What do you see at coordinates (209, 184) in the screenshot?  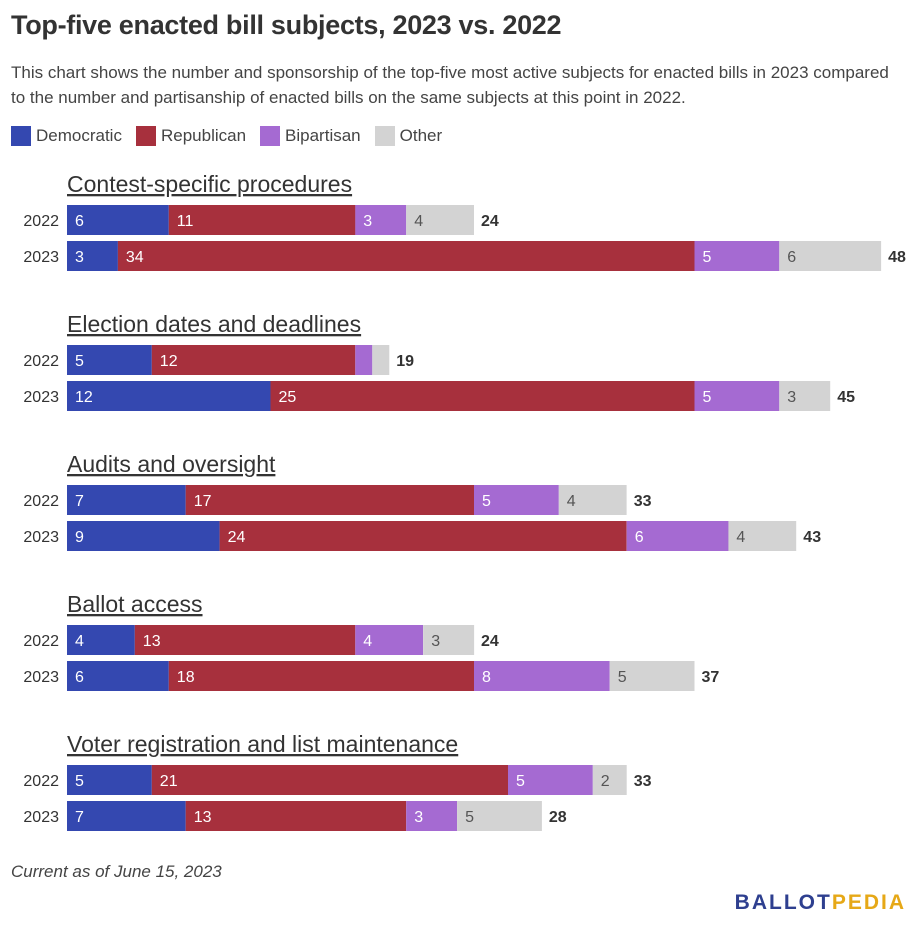 I see `group-title: Contest-specific procedures` at bounding box center [209, 184].